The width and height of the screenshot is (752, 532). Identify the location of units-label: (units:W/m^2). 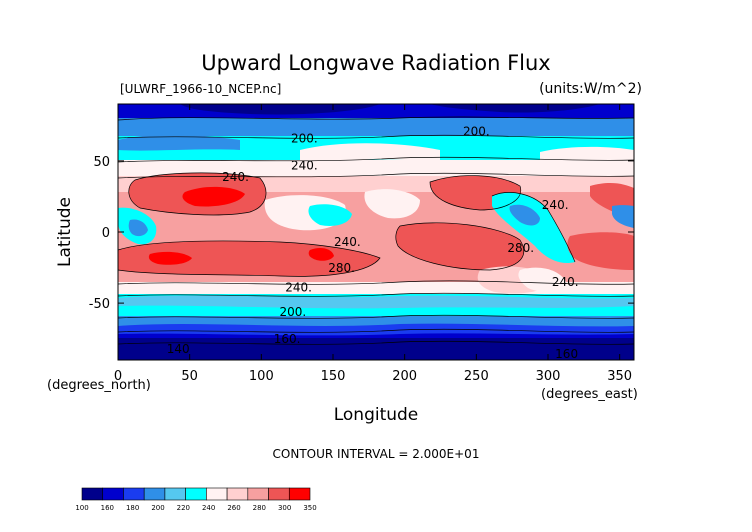
(590, 89).